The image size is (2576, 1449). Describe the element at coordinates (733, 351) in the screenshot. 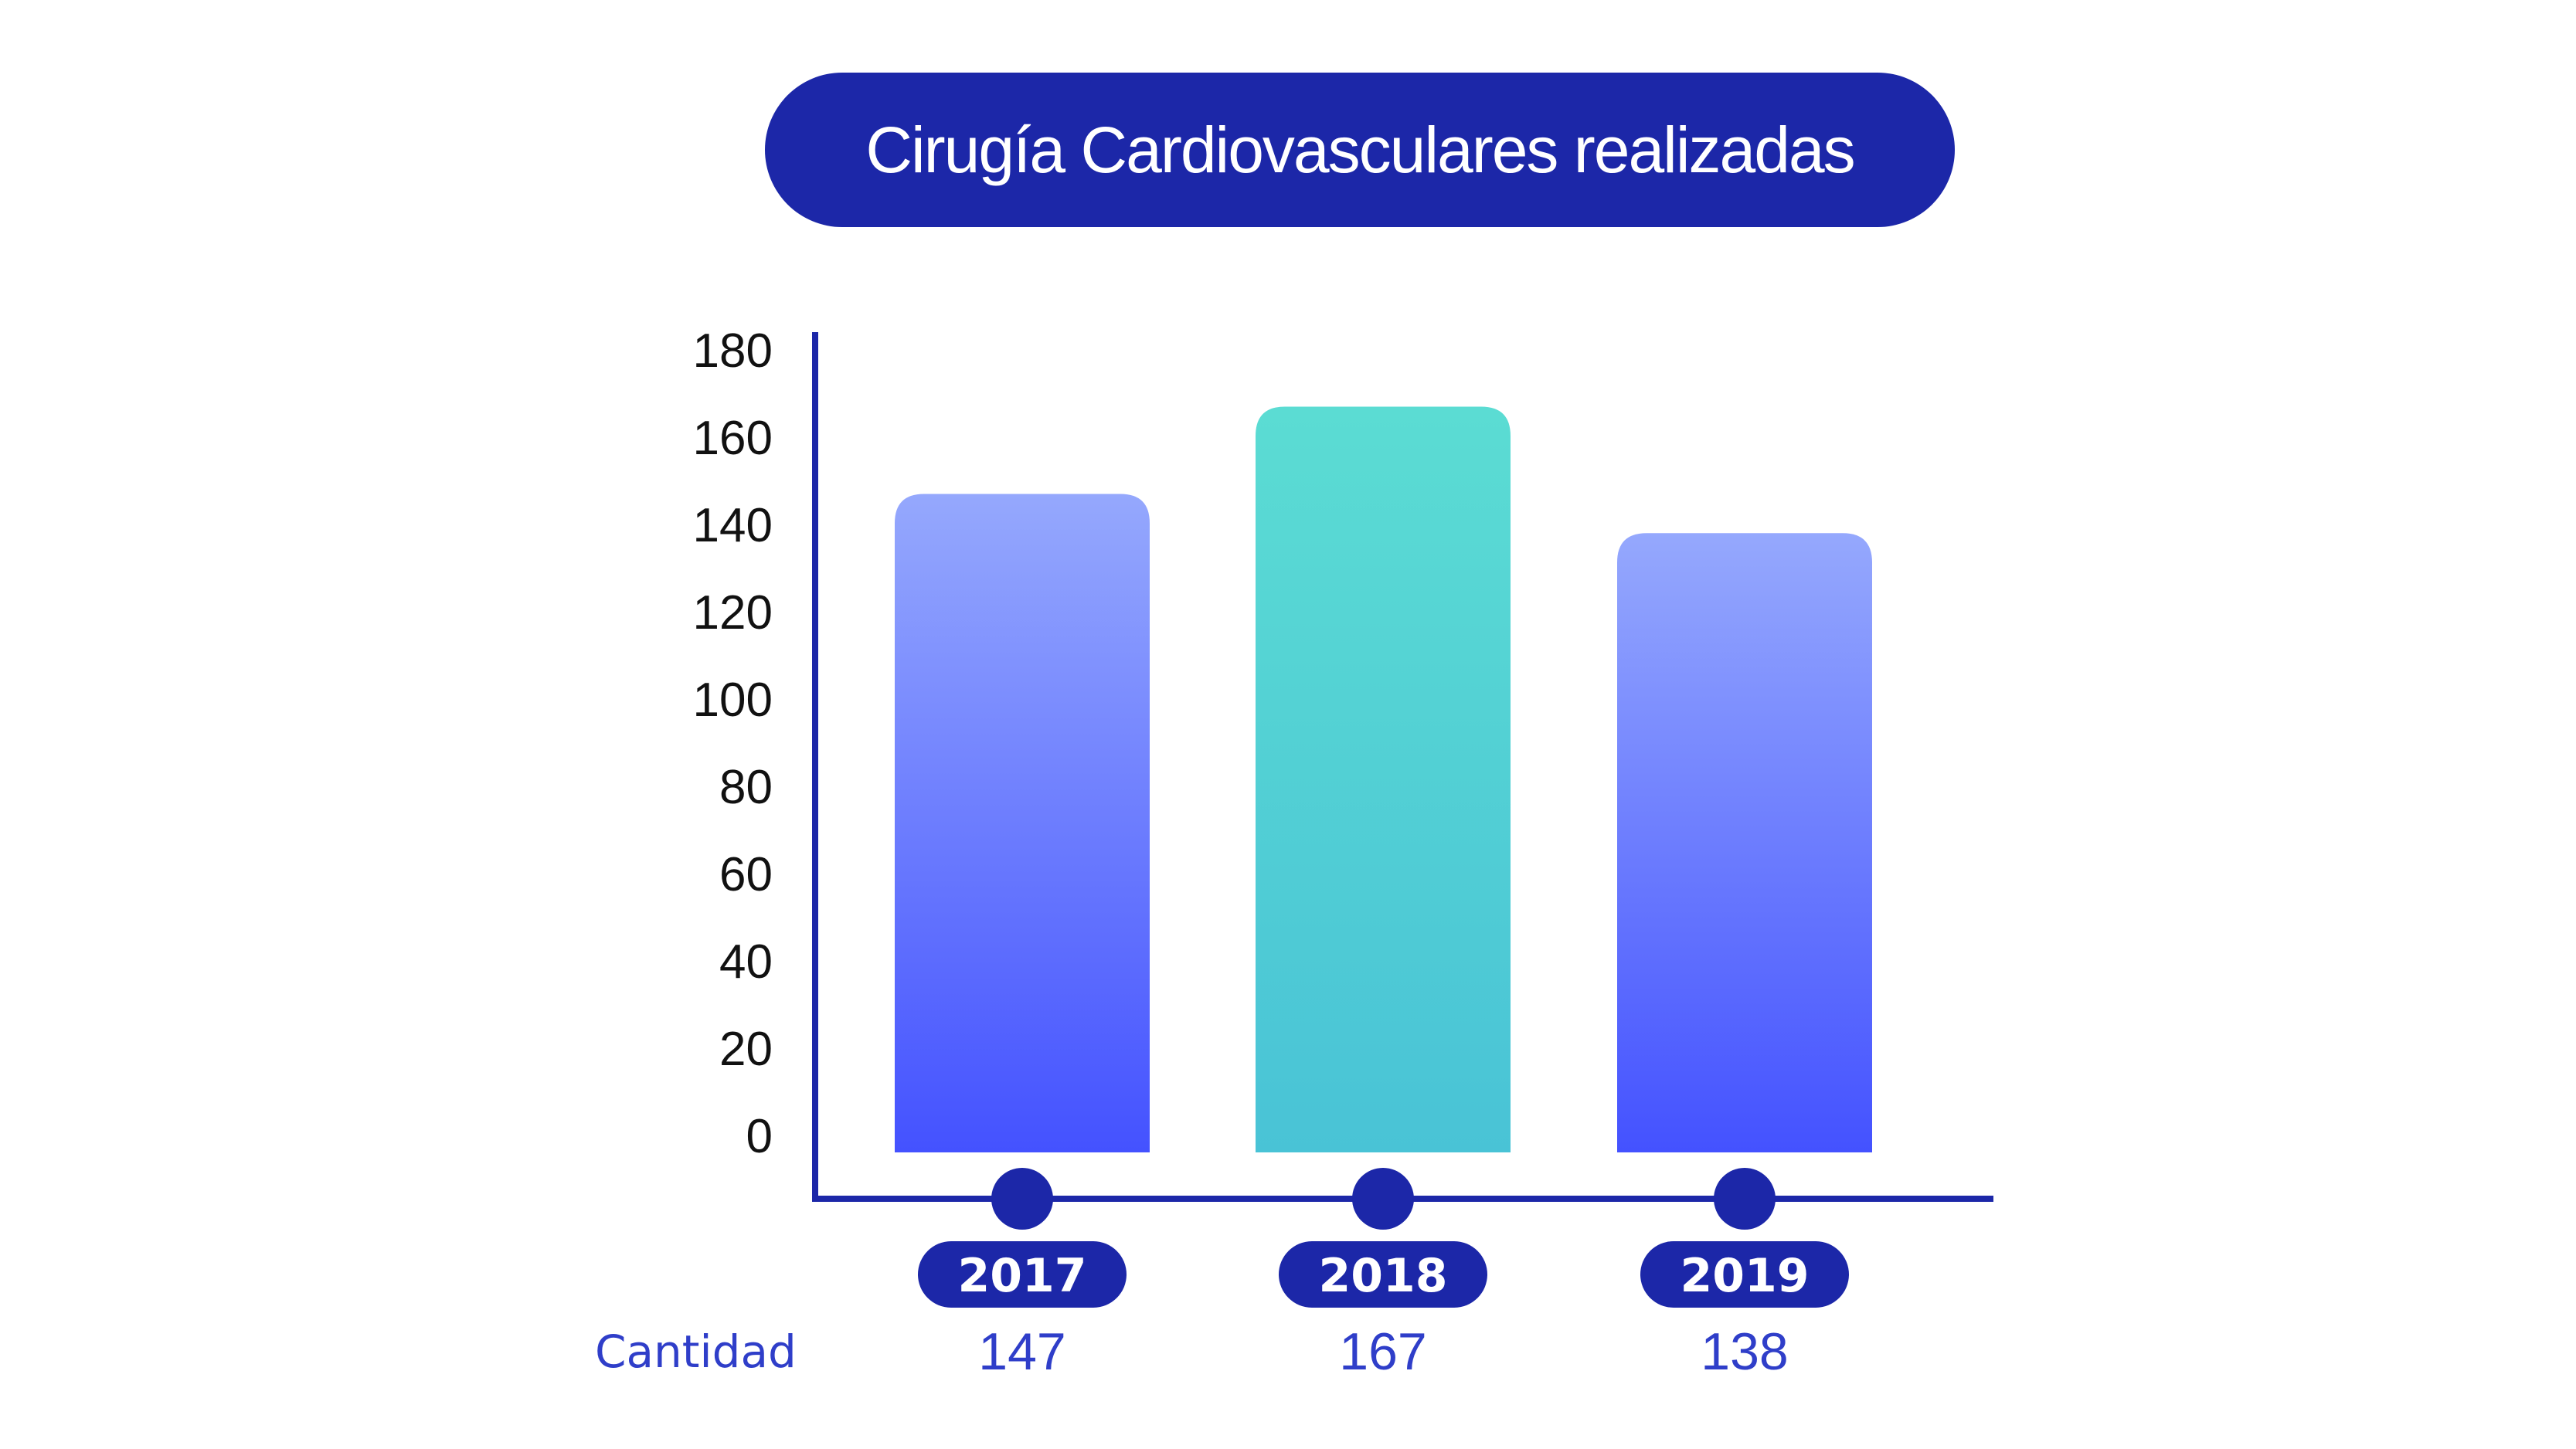

I see `y-tick-label-180: 180` at that location.